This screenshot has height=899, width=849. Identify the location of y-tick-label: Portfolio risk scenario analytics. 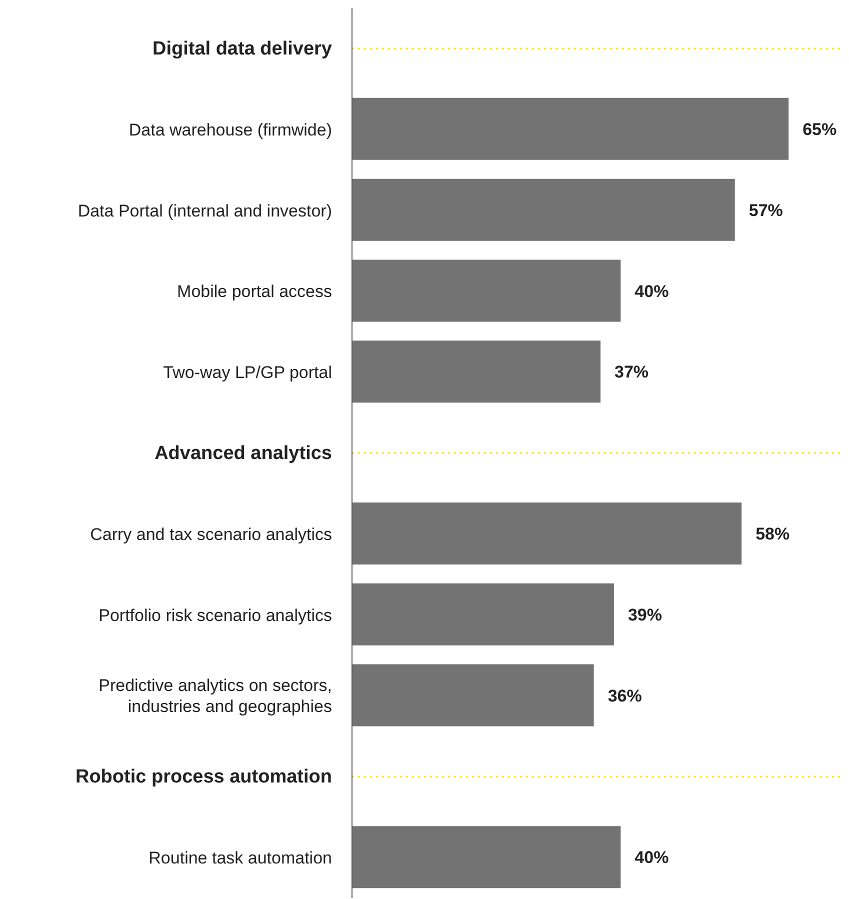
(215, 614).